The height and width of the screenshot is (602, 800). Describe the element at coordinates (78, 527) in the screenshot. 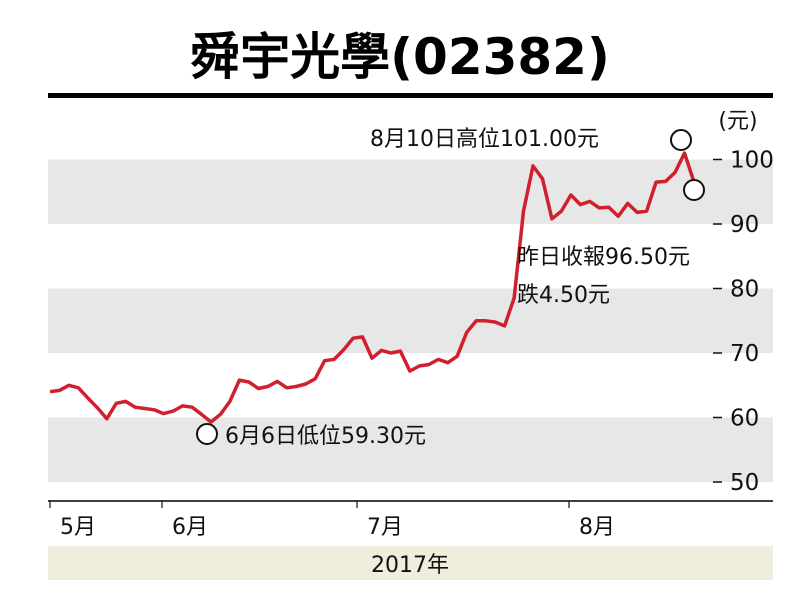

I see `x-tick-label: 5月` at that location.